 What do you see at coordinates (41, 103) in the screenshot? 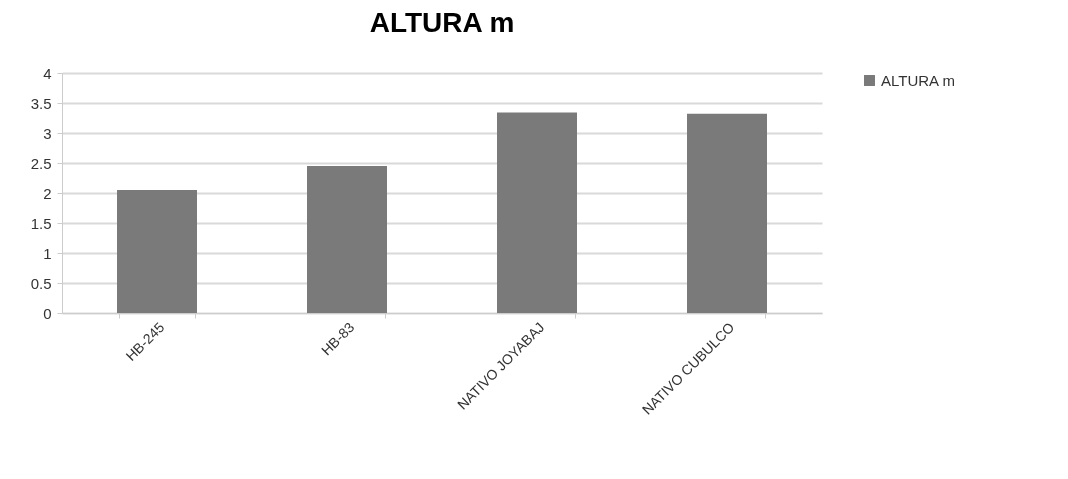
I see `y-tick-label: 3.5` at bounding box center [41, 103].